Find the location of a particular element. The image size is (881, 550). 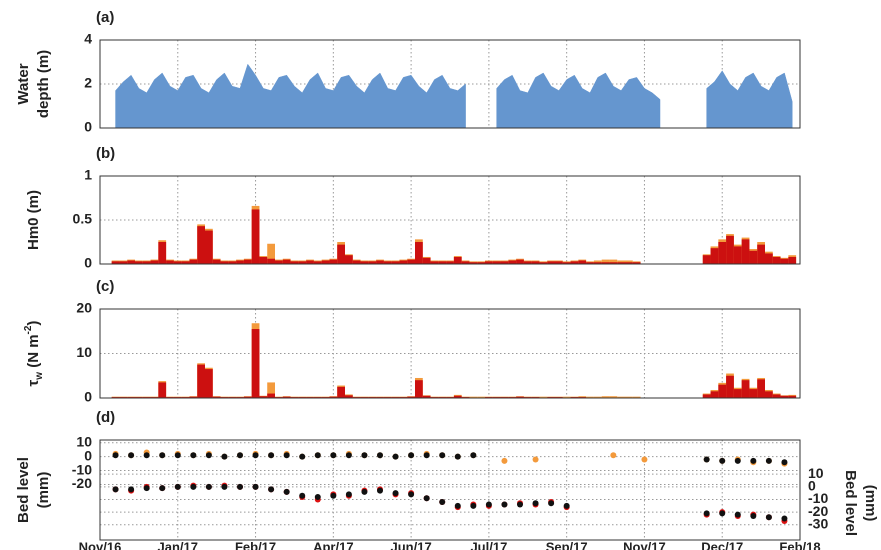

x-tick-label: Sep/17 is located at coordinates (567, 544).